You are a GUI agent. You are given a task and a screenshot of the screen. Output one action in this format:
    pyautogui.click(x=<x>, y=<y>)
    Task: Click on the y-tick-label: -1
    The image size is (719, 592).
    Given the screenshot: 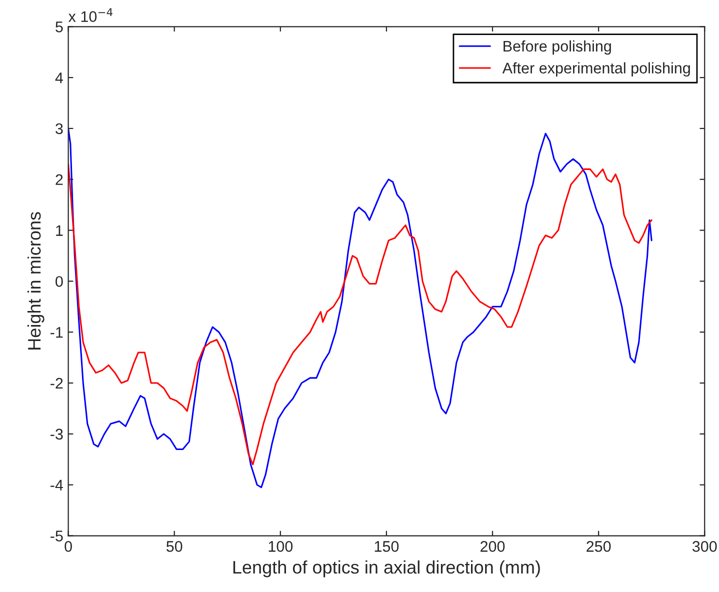 What is the action you would take?
    pyautogui.click(x=56, y=332)
    